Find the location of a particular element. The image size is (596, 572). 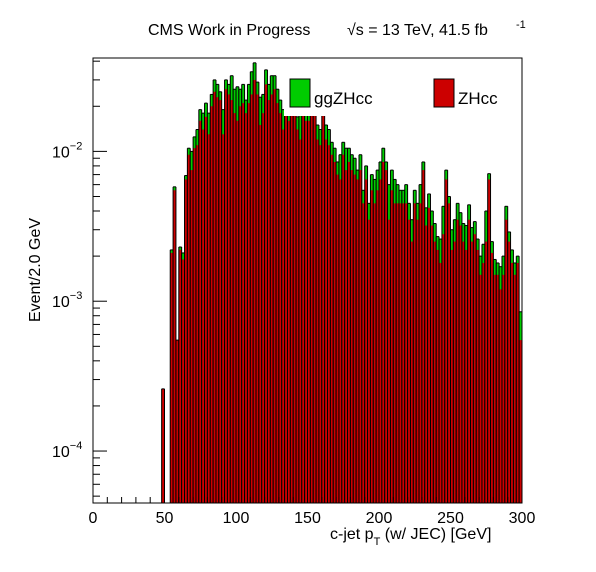

y-tick-label: 10⁻³ is located at coordinates (67, 300).